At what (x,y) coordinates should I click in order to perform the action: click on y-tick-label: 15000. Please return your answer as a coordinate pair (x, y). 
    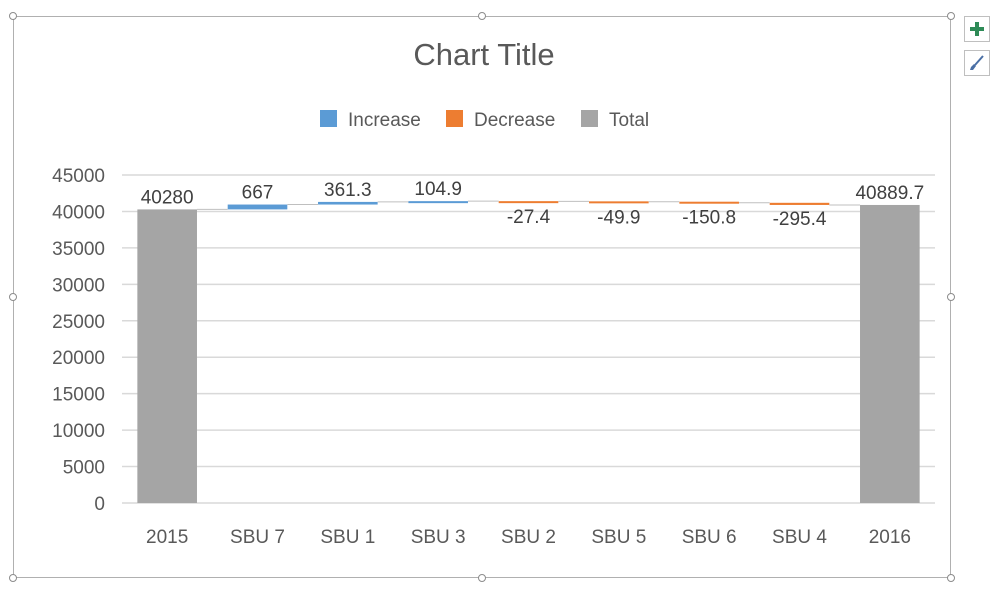
    Looking at the image, I should click on (78, 395).